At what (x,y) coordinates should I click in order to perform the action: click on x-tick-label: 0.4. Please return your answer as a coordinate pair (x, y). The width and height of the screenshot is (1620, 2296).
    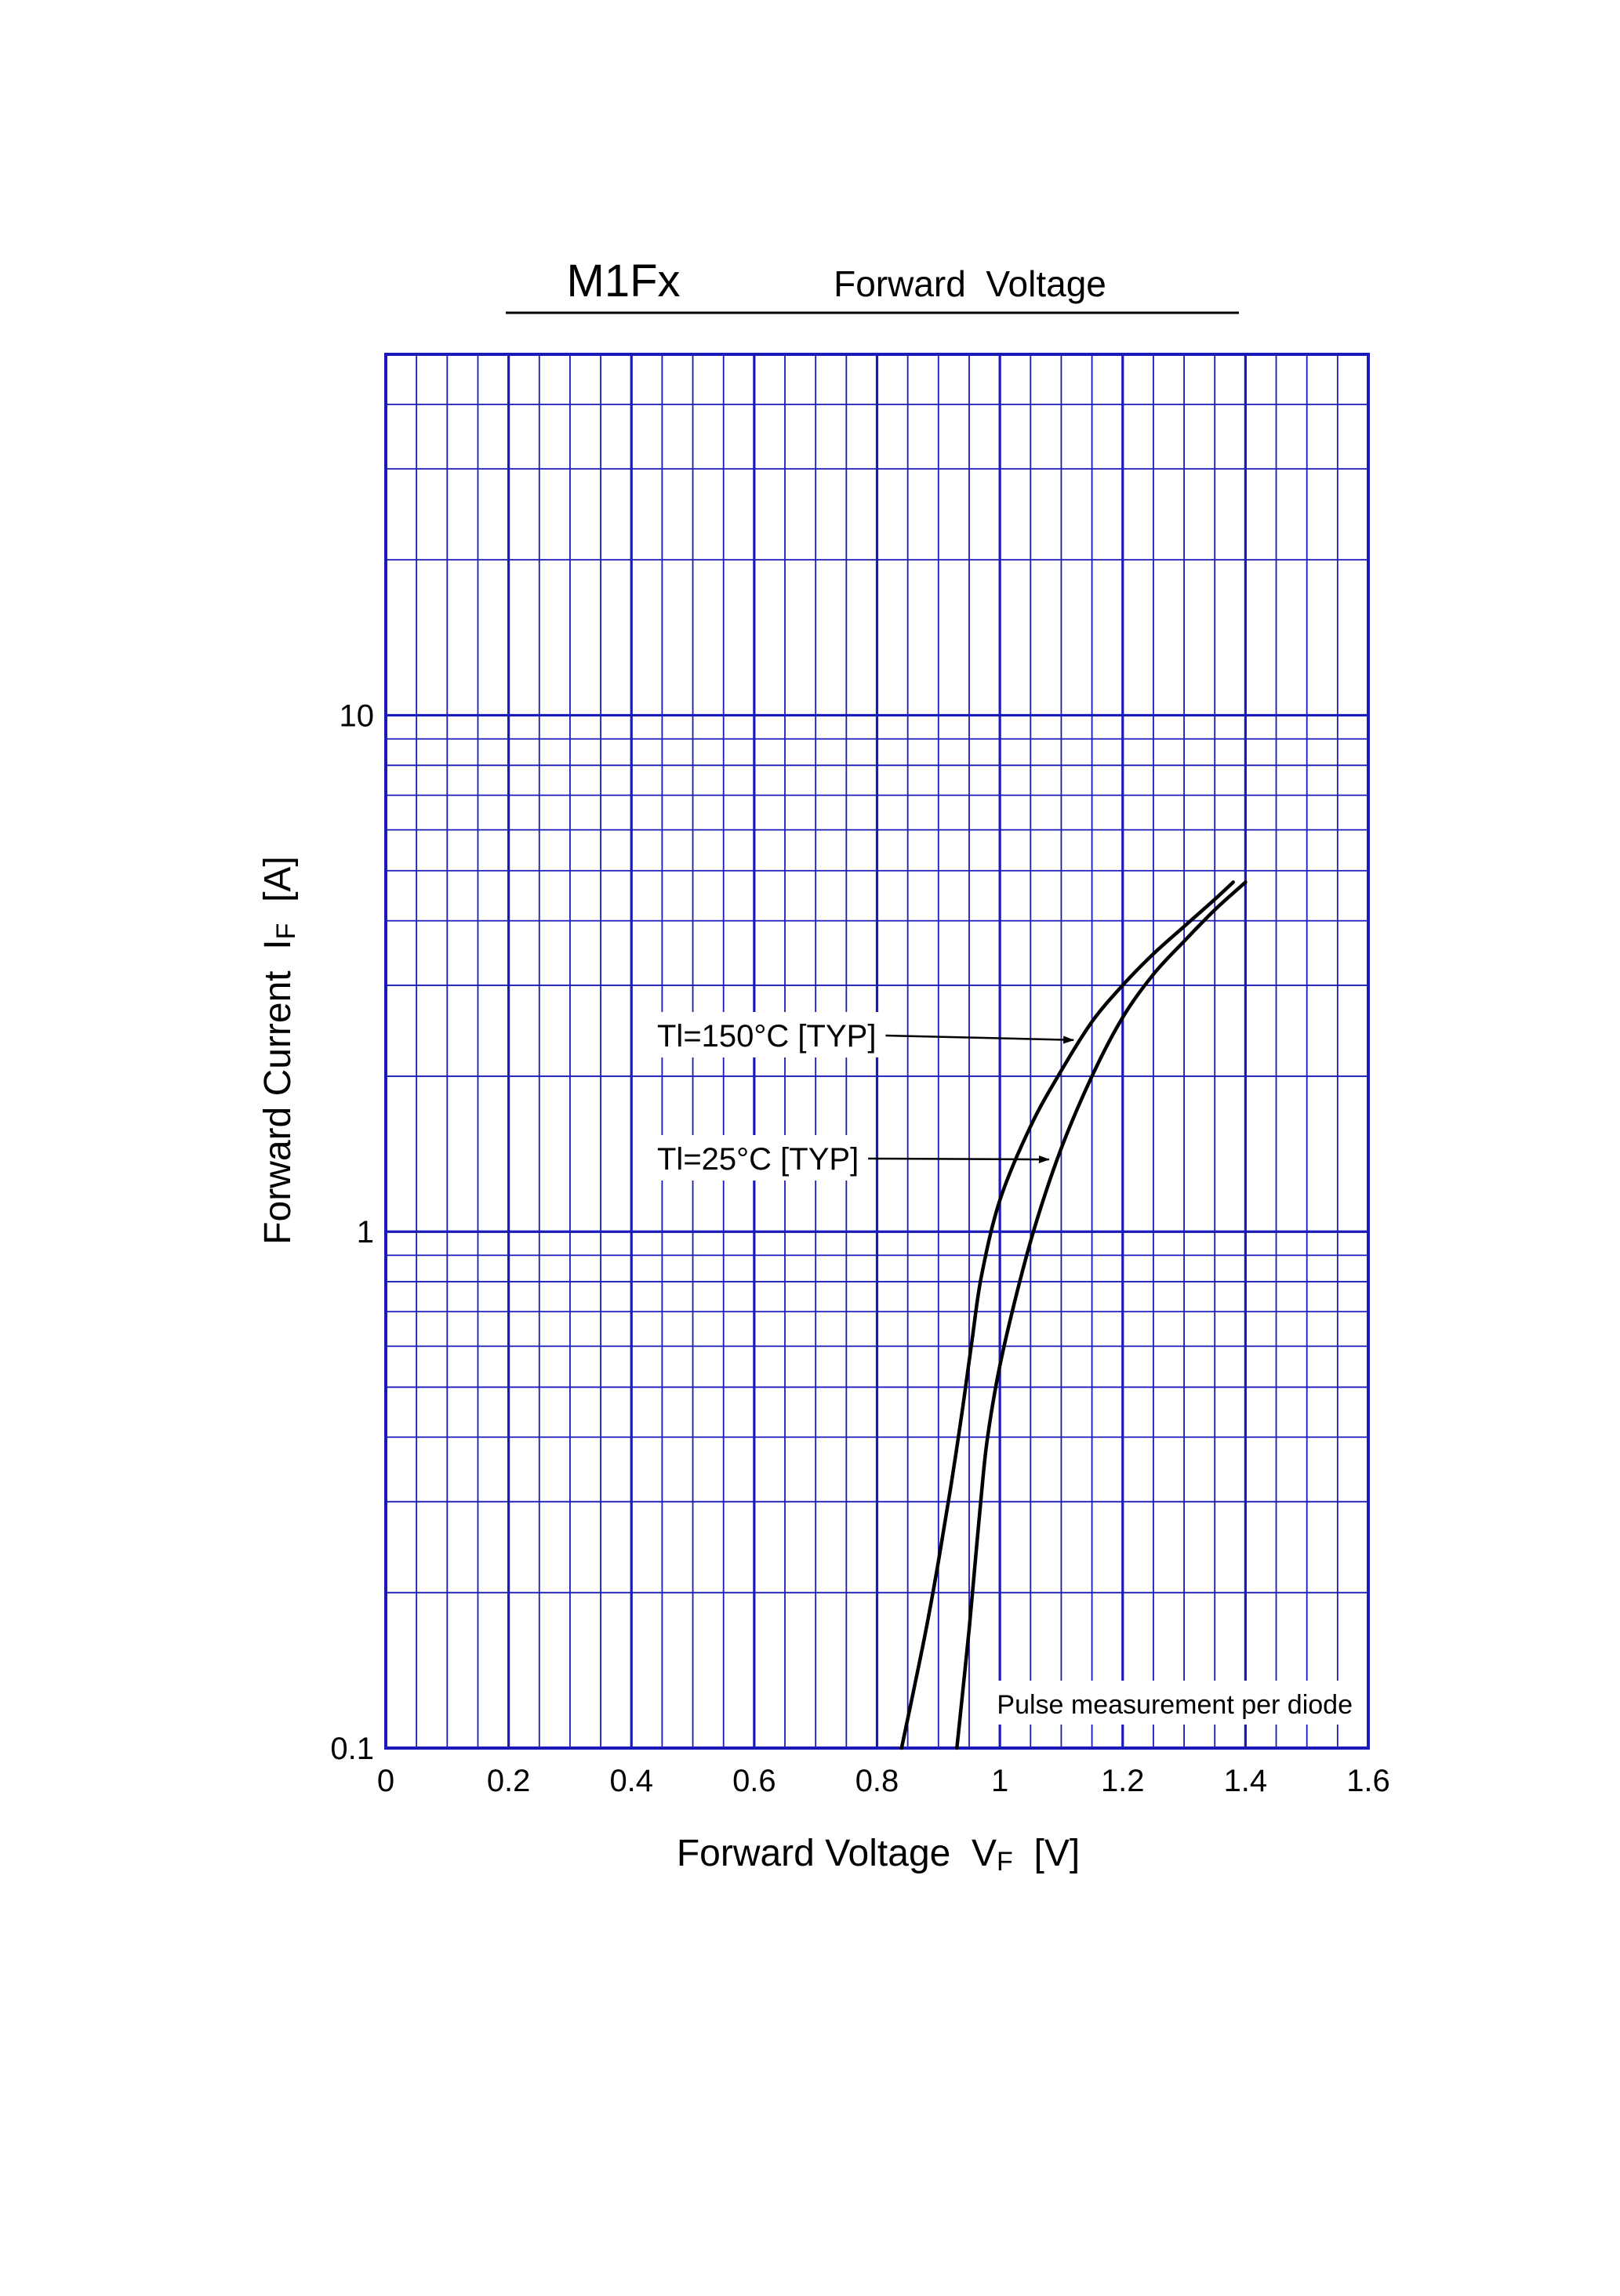
    Looking at the image, I should click on (631, 1781).